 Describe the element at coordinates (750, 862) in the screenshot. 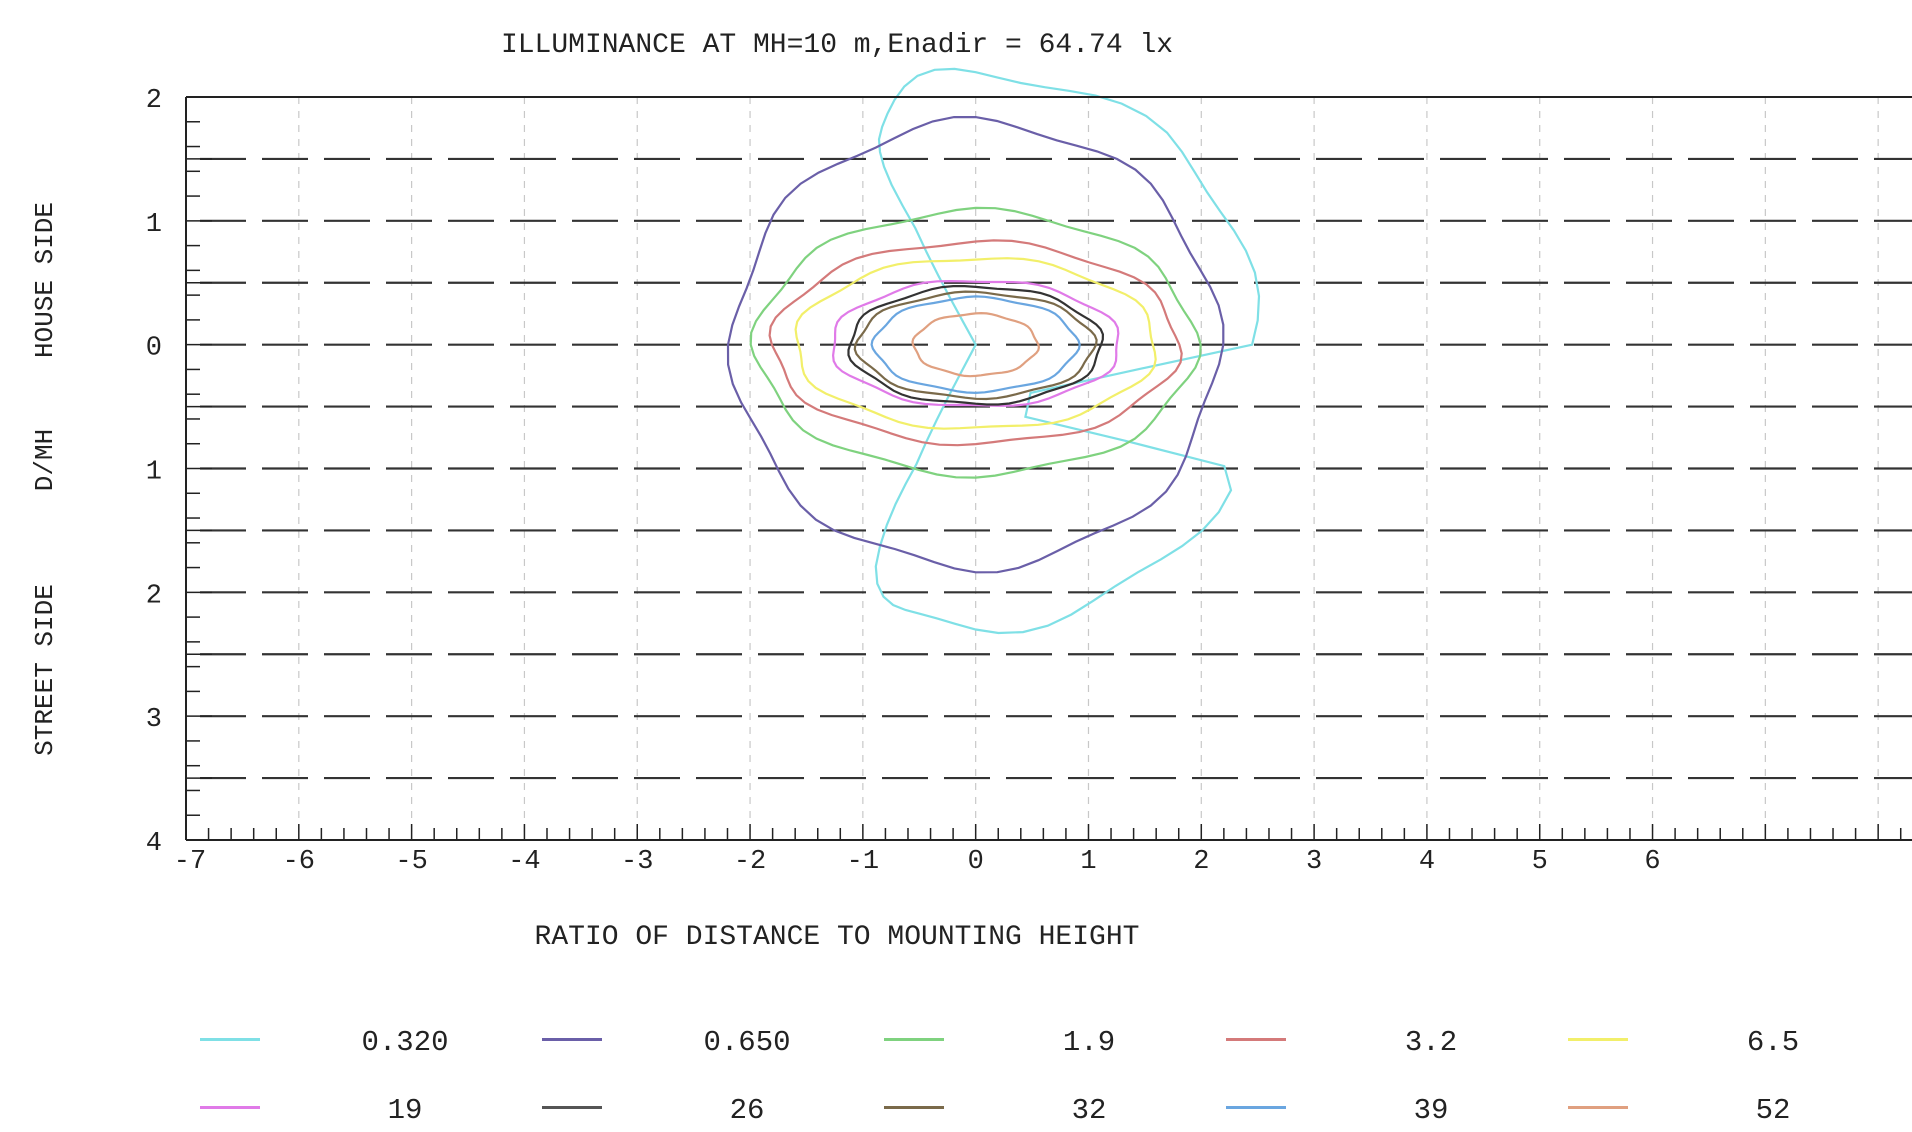

I see `x-tick-label: -2` at that location.